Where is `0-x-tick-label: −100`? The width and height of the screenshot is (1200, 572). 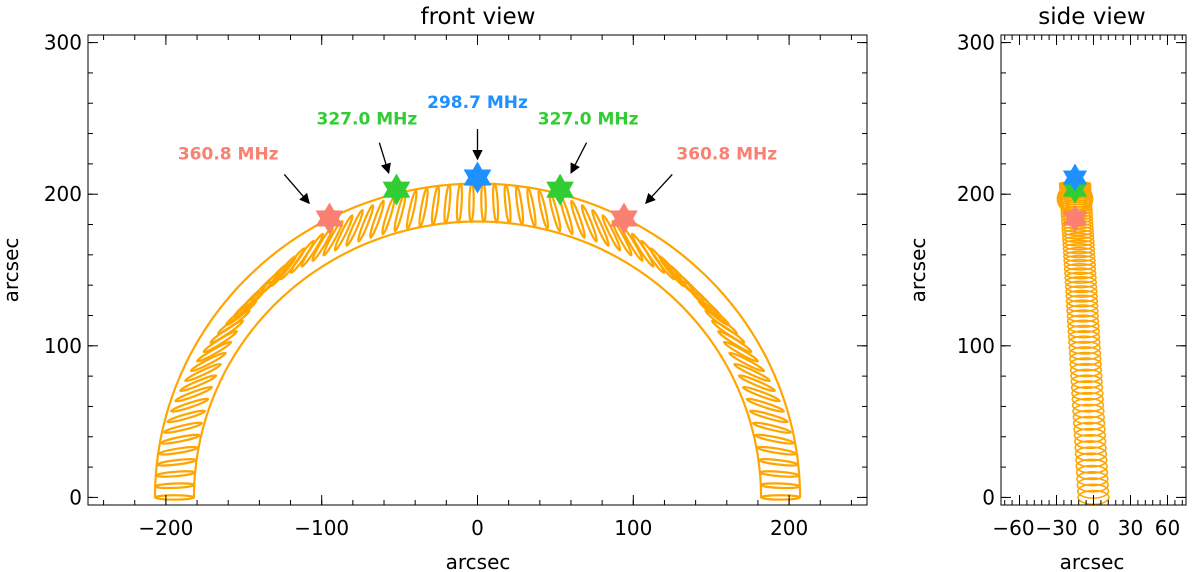
0-x-tick-label: −100 is located at coordinates (321, 528).